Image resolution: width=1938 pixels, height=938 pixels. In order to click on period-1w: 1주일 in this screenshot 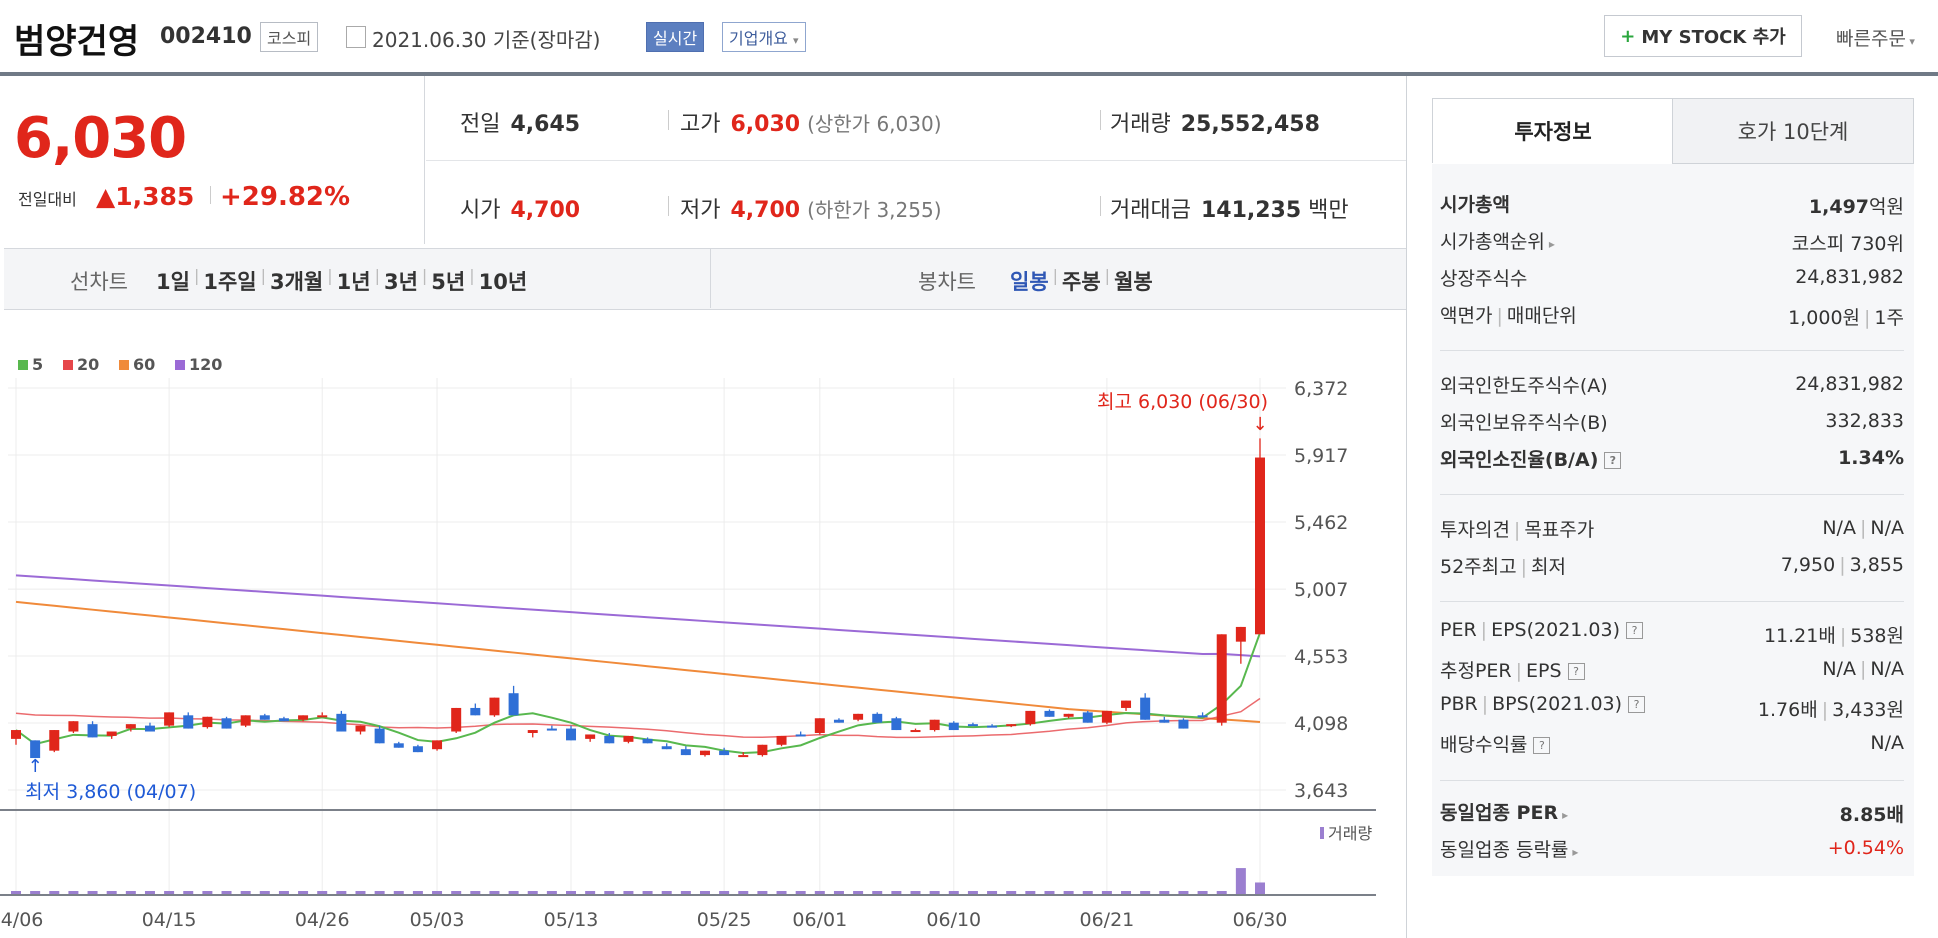, I will do `click(230, 282)`.